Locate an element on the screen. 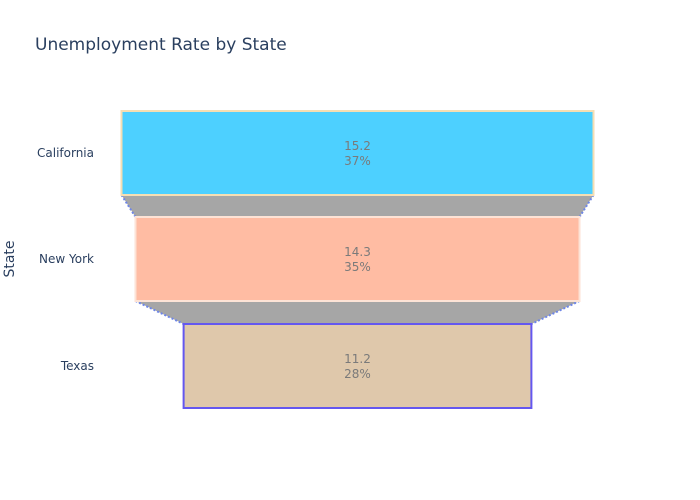 The width and height of the screenshot is (700, 500). chart-title: Unemployment Rate by State is located at coordinates (161, 45).